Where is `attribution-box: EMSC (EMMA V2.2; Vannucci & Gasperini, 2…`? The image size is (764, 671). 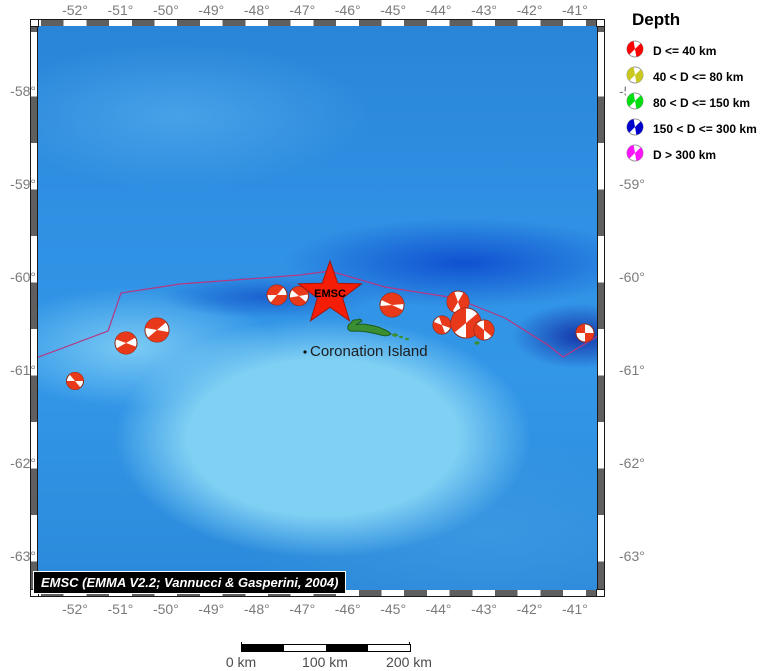 attribution-box: EMSC (EMMA V2.2; Vannucci & Gasperini, 2… is located at coordinates (190, 582).